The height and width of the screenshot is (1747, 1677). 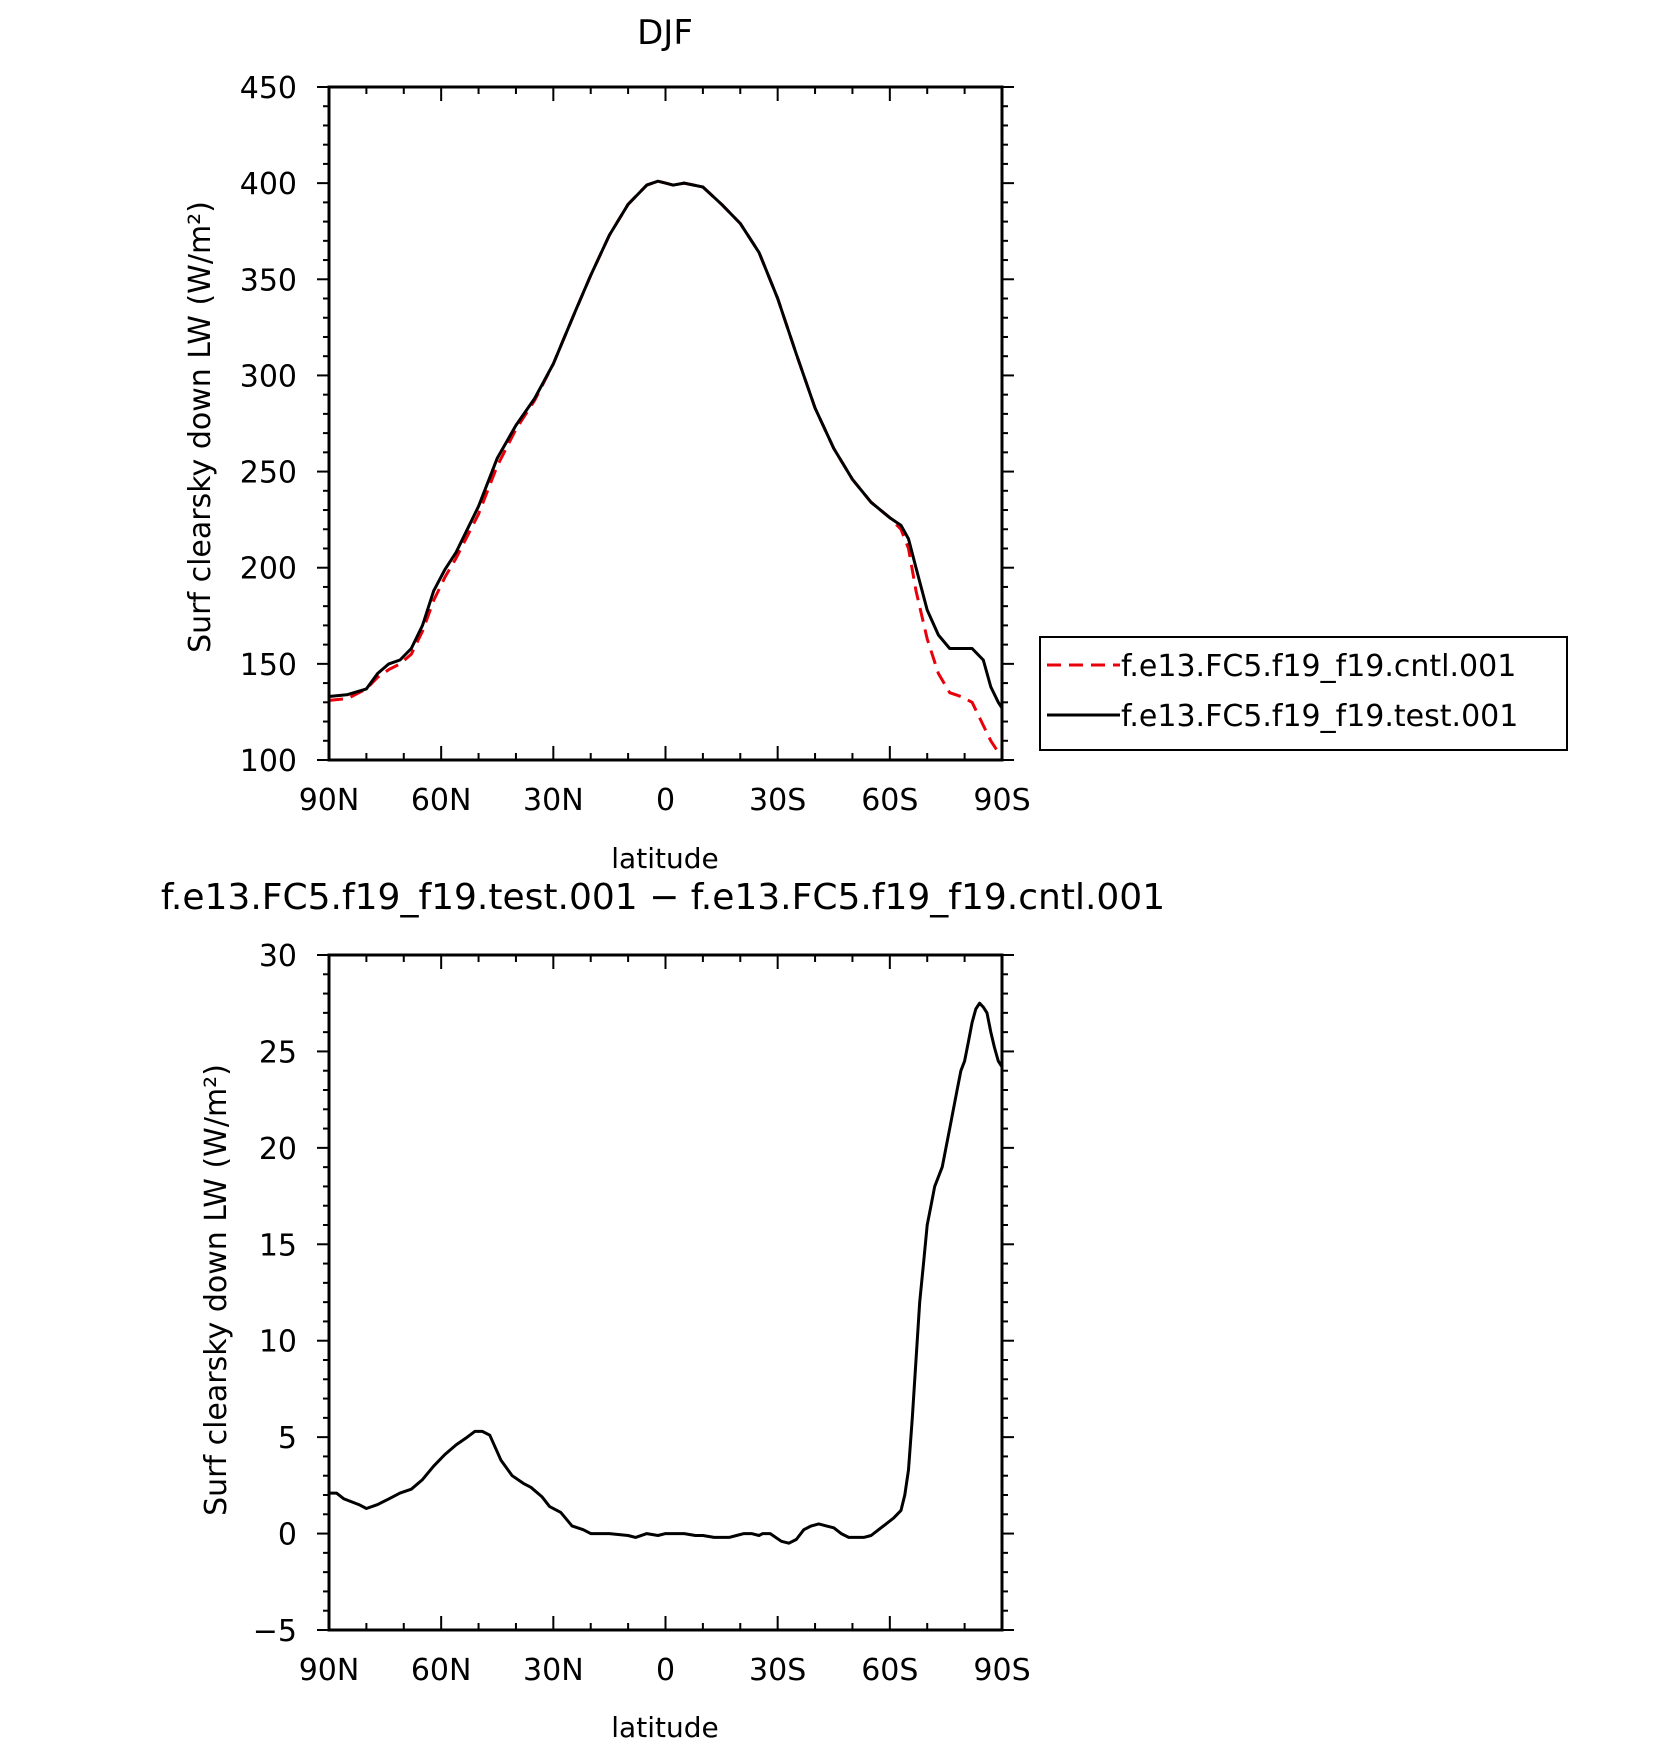 I want to click on top-x-tick-label: 30S, so click(x=777, y=800).